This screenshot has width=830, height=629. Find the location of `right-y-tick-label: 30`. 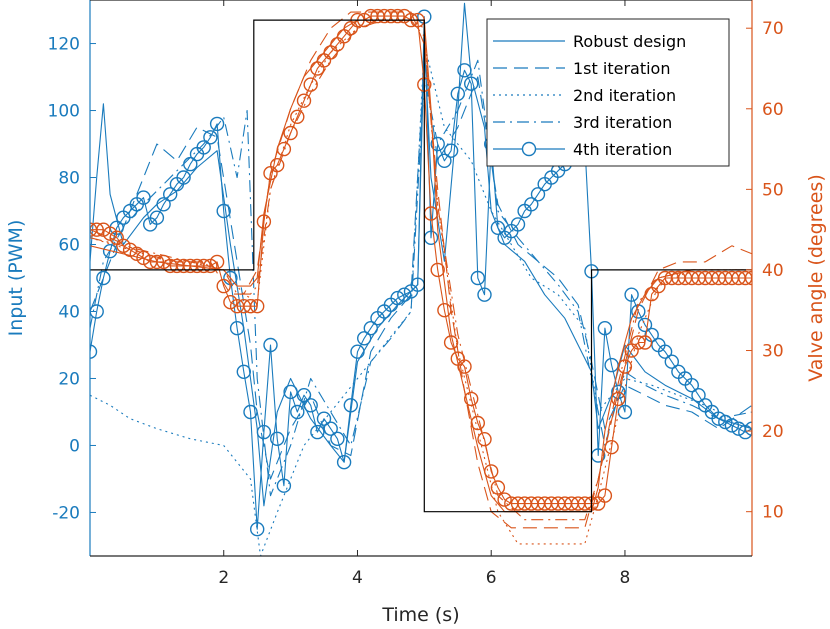

right-y-tick-label: 30 is located at coordinates (773, 352).